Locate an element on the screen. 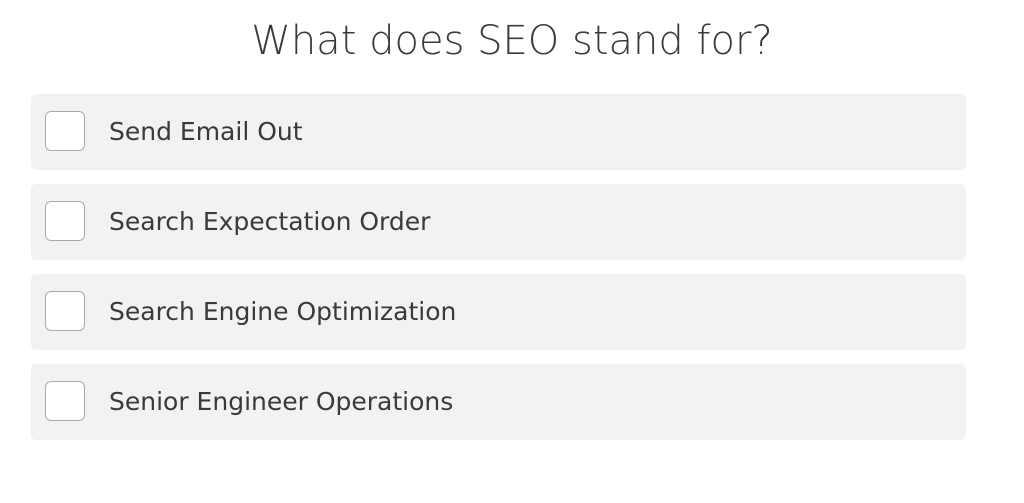 The image size is (1024, 503). option-label: Send Email Out is located at coordinates (206, 131).